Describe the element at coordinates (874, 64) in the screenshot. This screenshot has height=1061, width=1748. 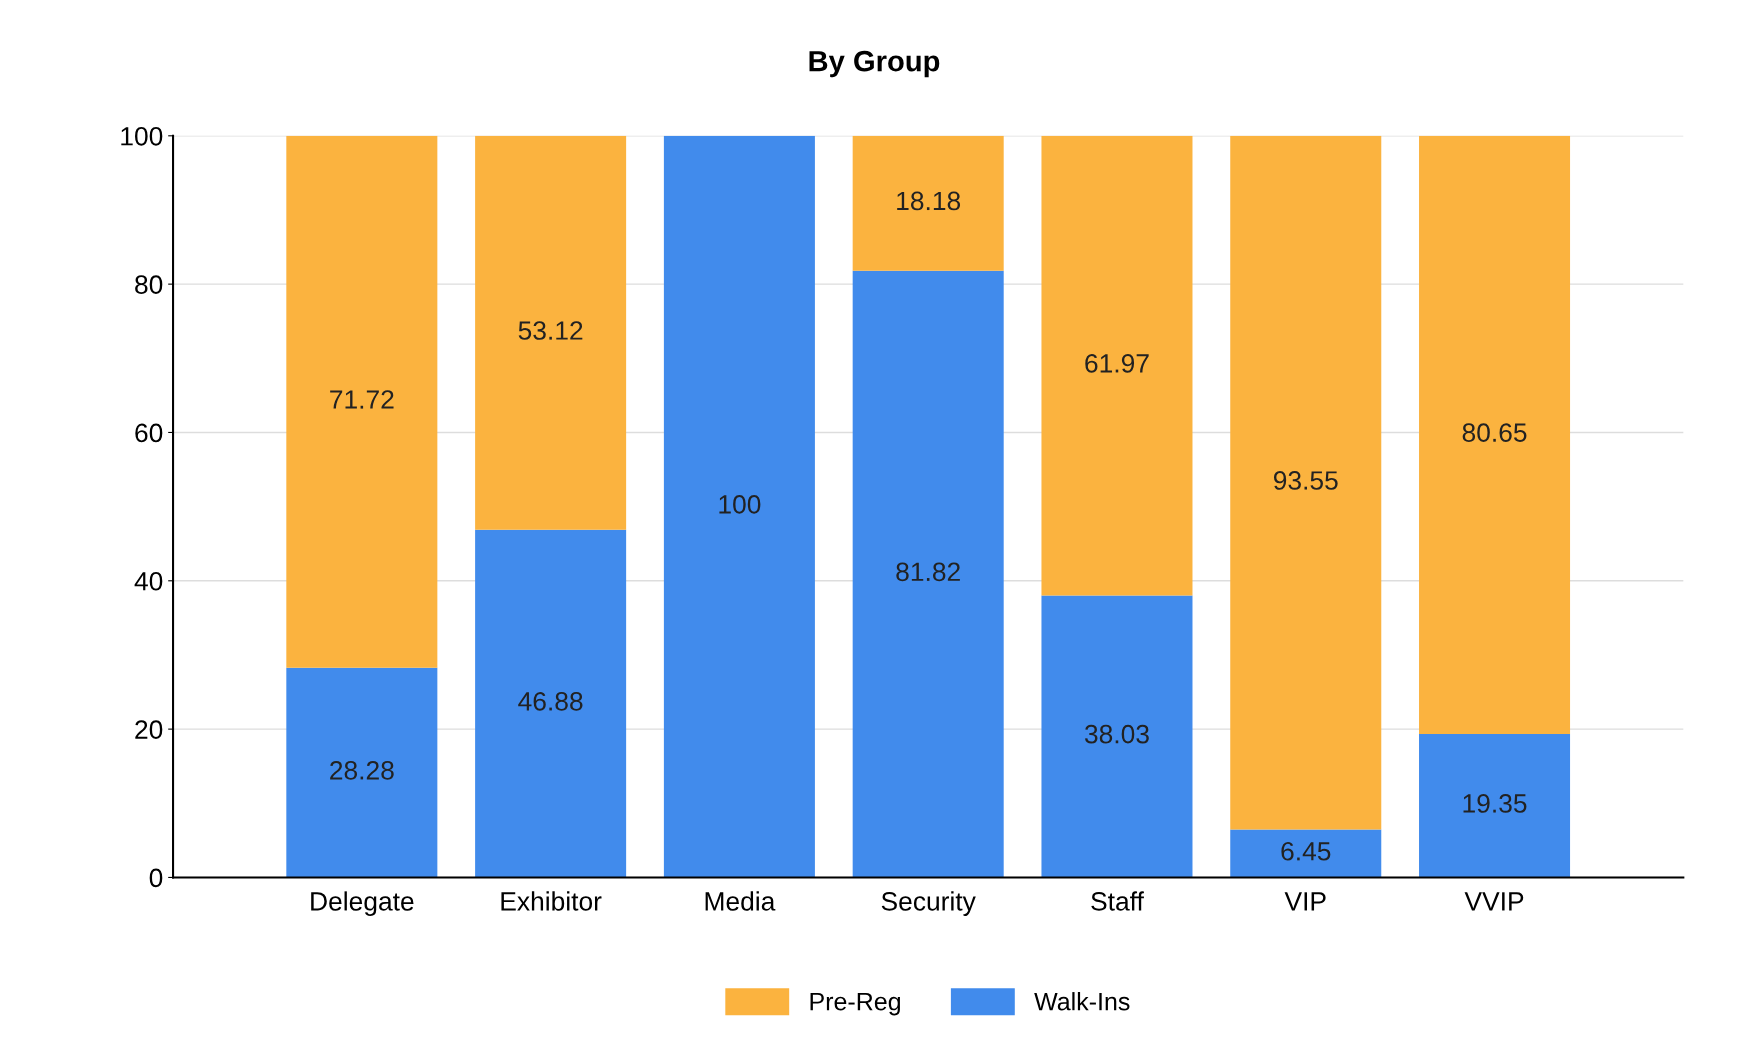
I see `chart-title: By Group` at that location.